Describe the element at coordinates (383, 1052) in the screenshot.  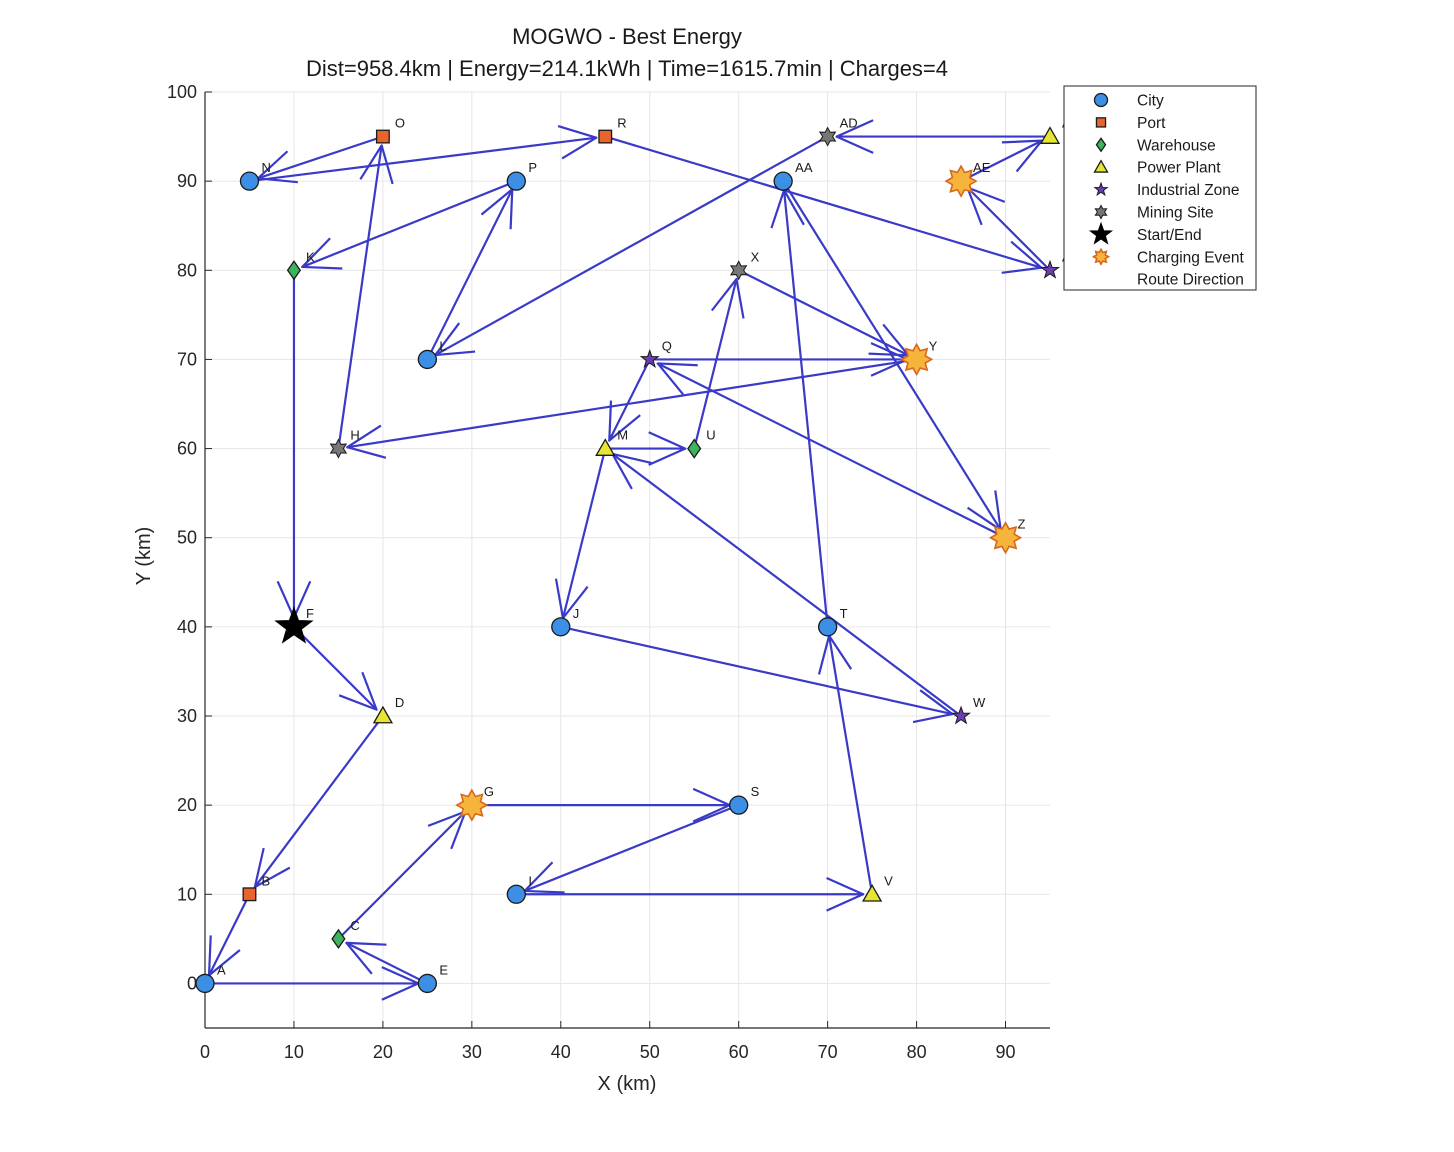
I see `x-tick-label: 20` at that location.